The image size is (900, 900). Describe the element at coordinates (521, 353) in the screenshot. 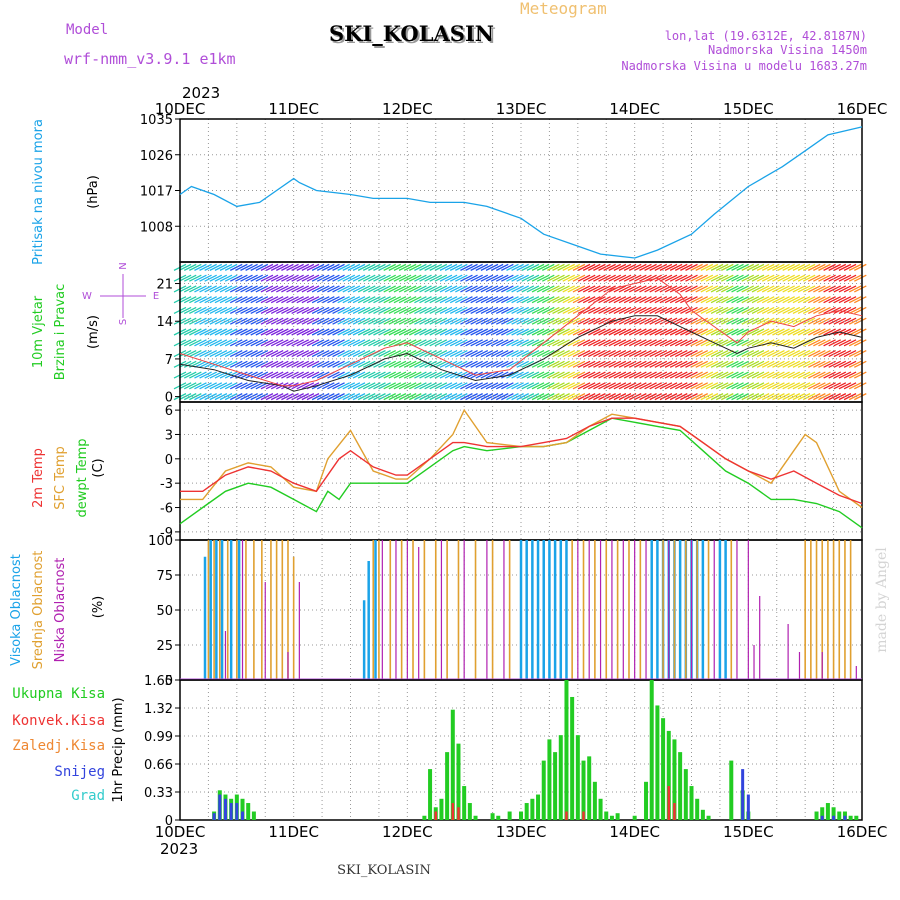

I see `wind-speed-line` at that location.